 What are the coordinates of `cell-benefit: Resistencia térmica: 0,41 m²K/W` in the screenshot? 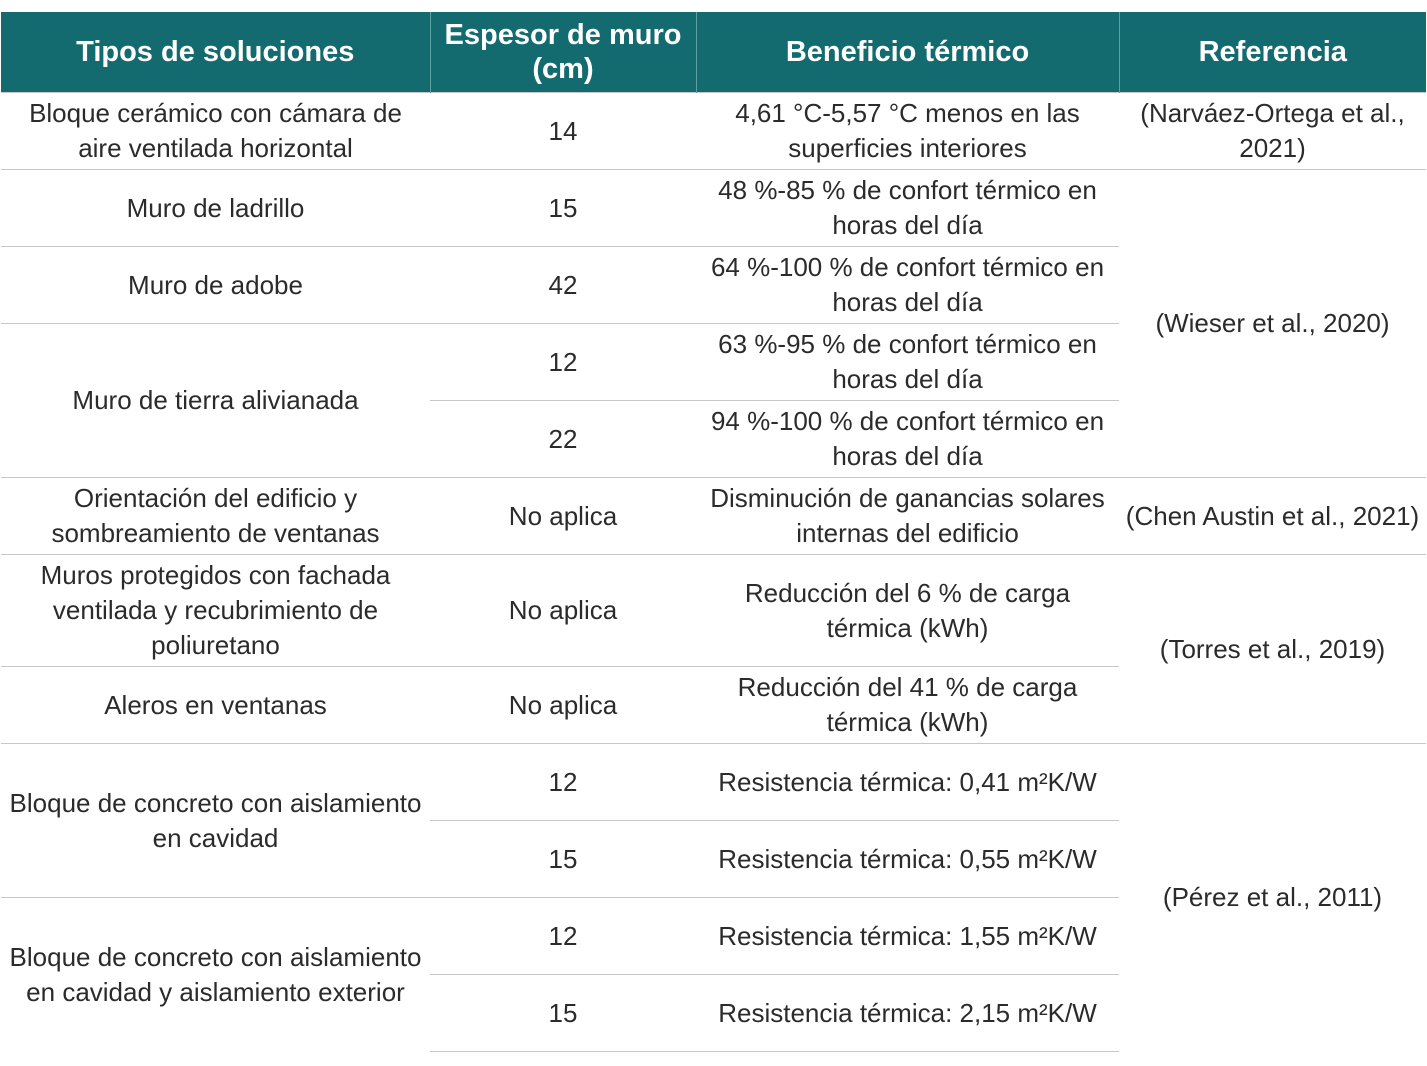 It's located at (907, 782).